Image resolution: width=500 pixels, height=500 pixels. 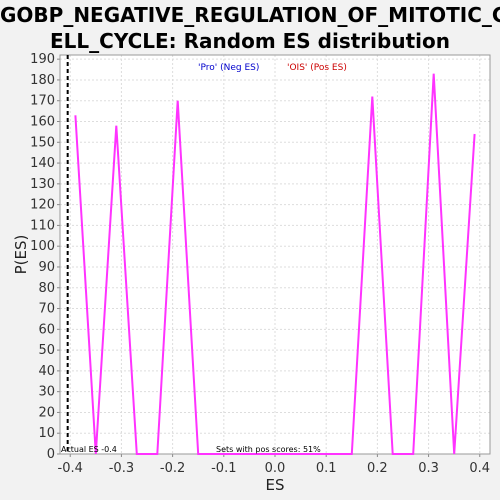 What do you see at coordinates (46, 350) in the screenshot?
I see `y-tick-label: 50` at bounding box center [46, 350].